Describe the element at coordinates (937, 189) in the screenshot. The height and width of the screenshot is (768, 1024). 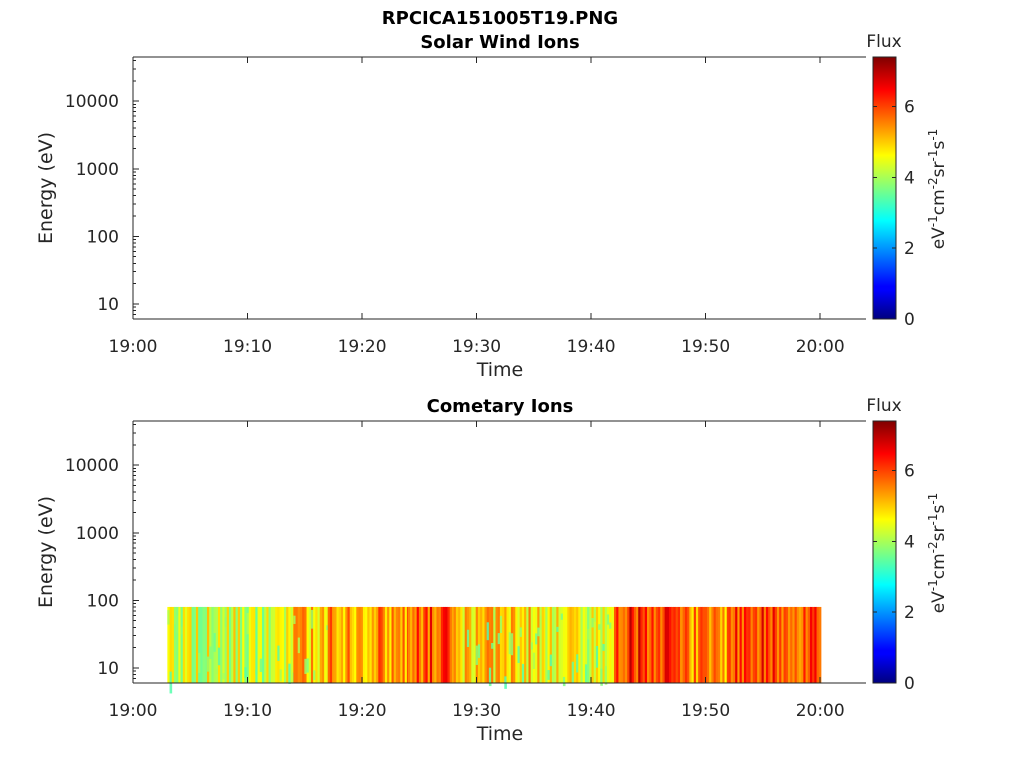
I see `solar-wind-colorbar-unit: eV-1cm-2sr-1s-1` at that location.